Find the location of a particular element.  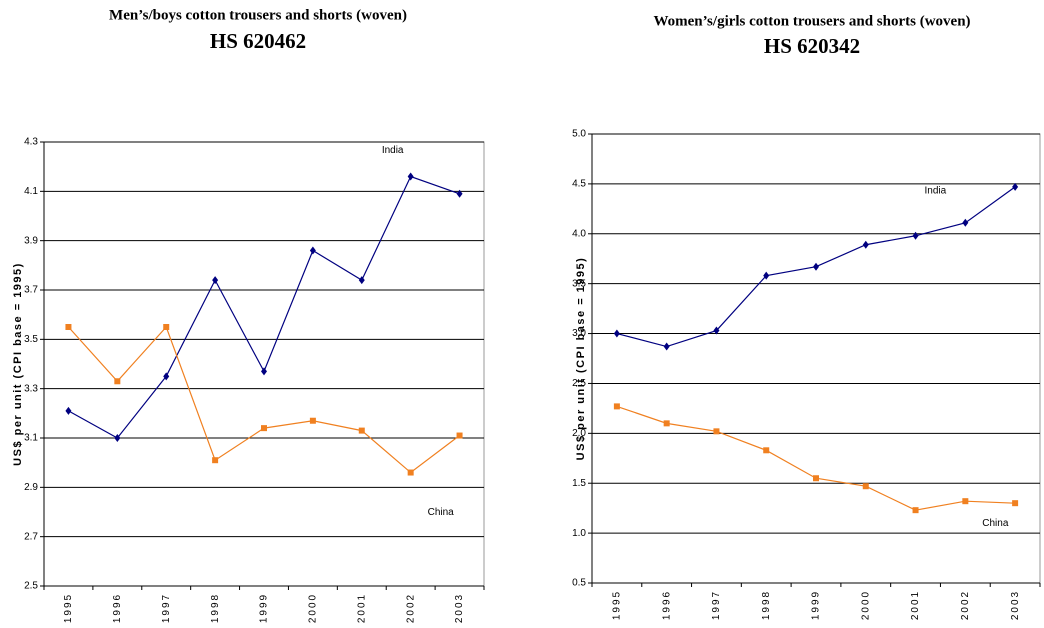

y-tick-label: 2.9 is located at coordinates (31, 487).